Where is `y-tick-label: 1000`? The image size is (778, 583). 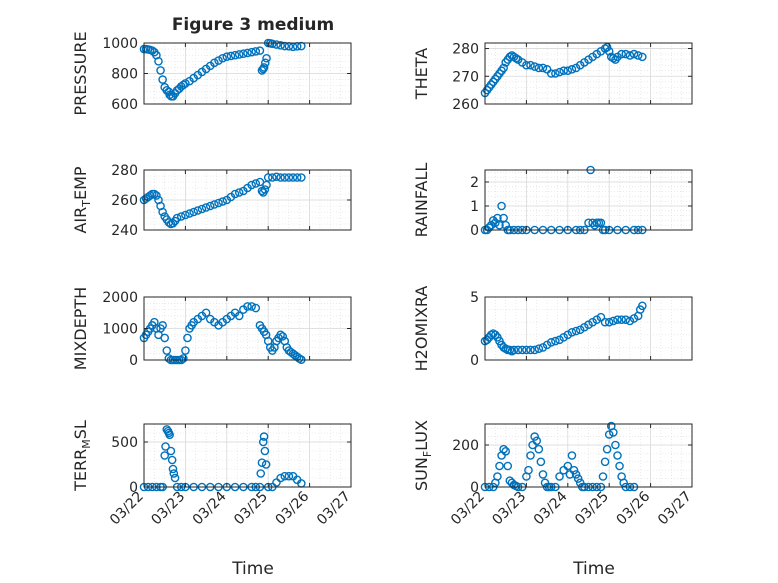 y-tick-label: 1000 is located at coordinates (120, 44).